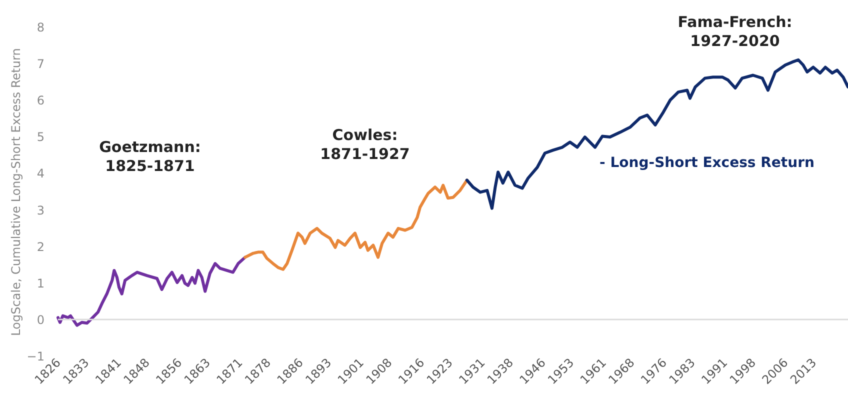 The width and height of the screenshot is (848, 404). What do you see at coordinates (707, 163) in the screenshot?
I see `series-label: - Long-Short Excess Return` at bounding box center [707, 163].